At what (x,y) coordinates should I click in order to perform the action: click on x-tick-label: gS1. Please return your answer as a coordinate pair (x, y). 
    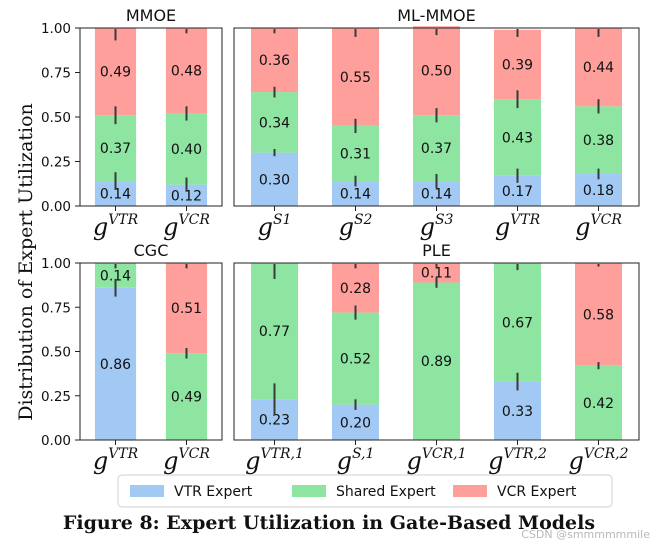
    Looking at the image, I should click on (275, 226).